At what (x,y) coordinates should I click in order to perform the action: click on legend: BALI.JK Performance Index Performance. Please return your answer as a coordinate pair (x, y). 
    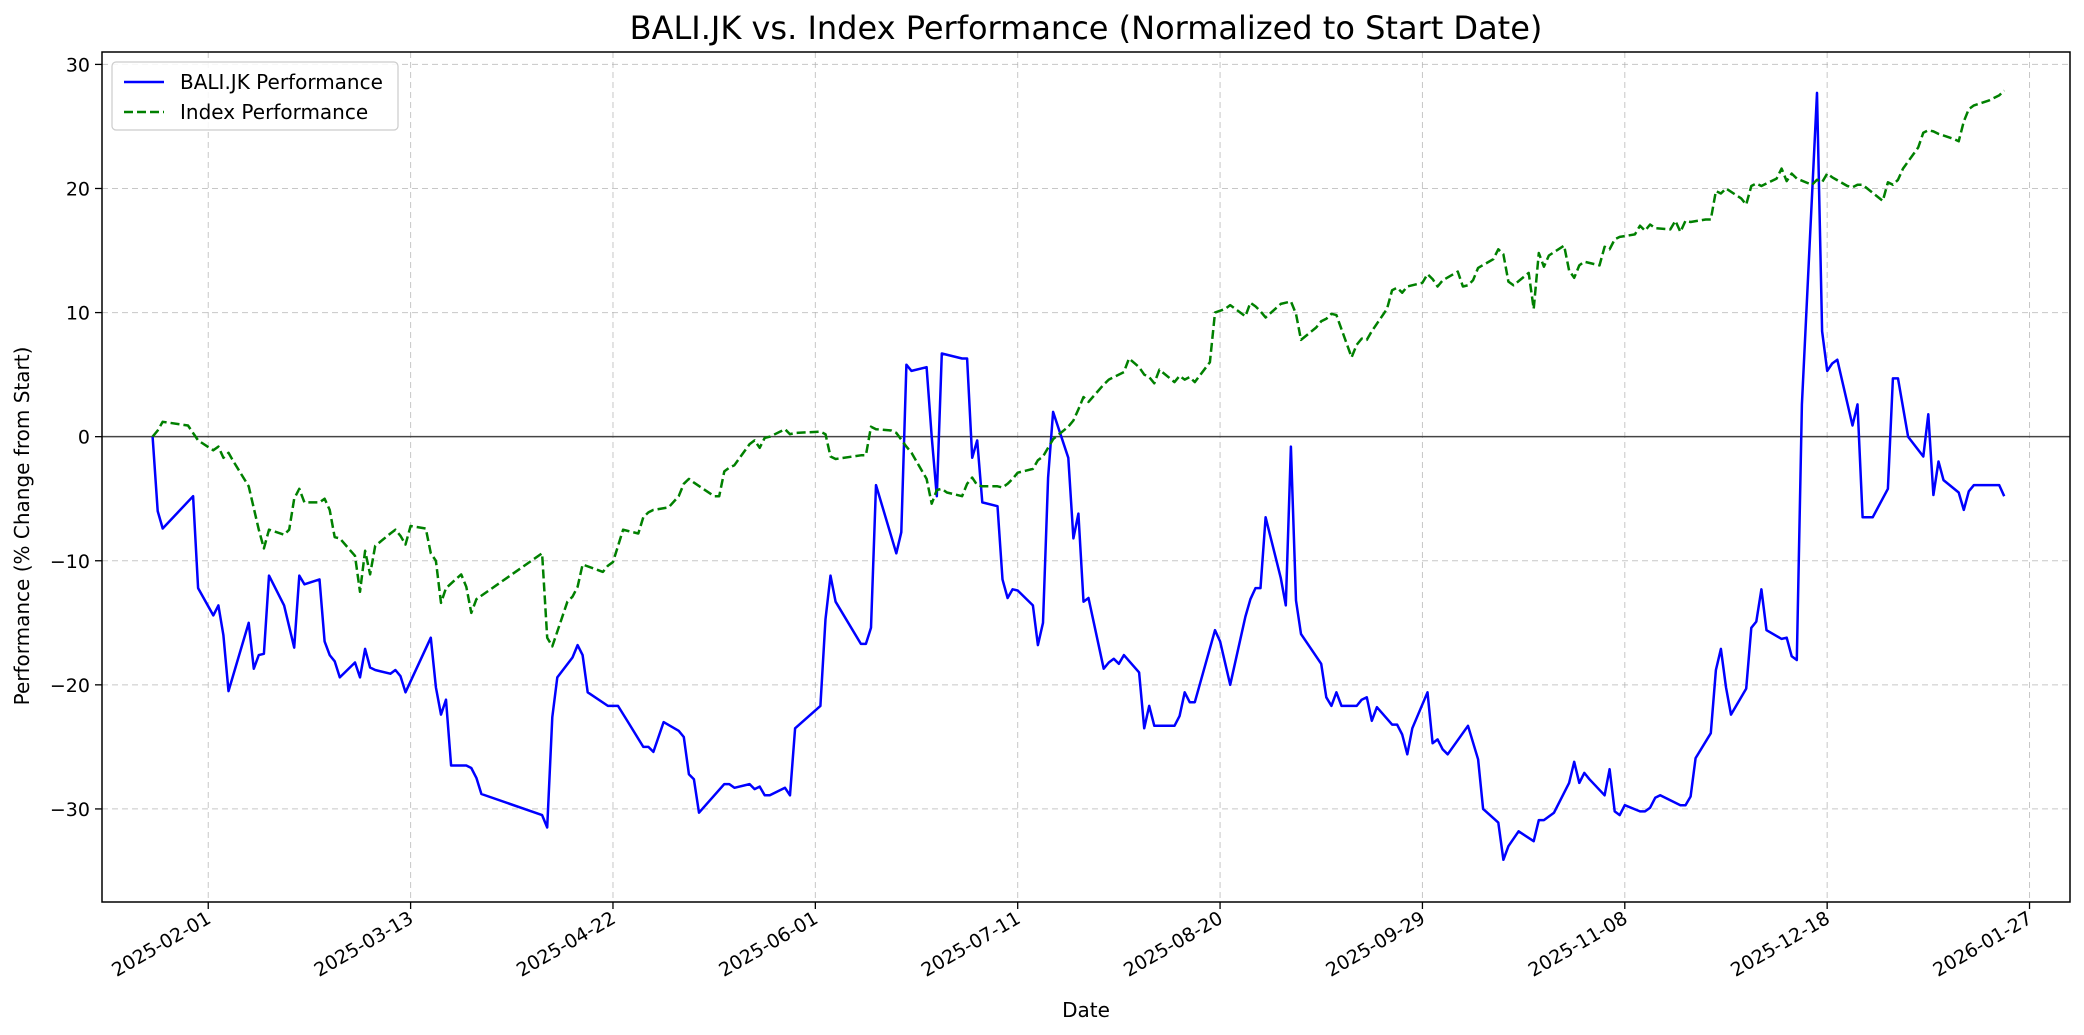
    Looking at the image, I should click on (255, 96).